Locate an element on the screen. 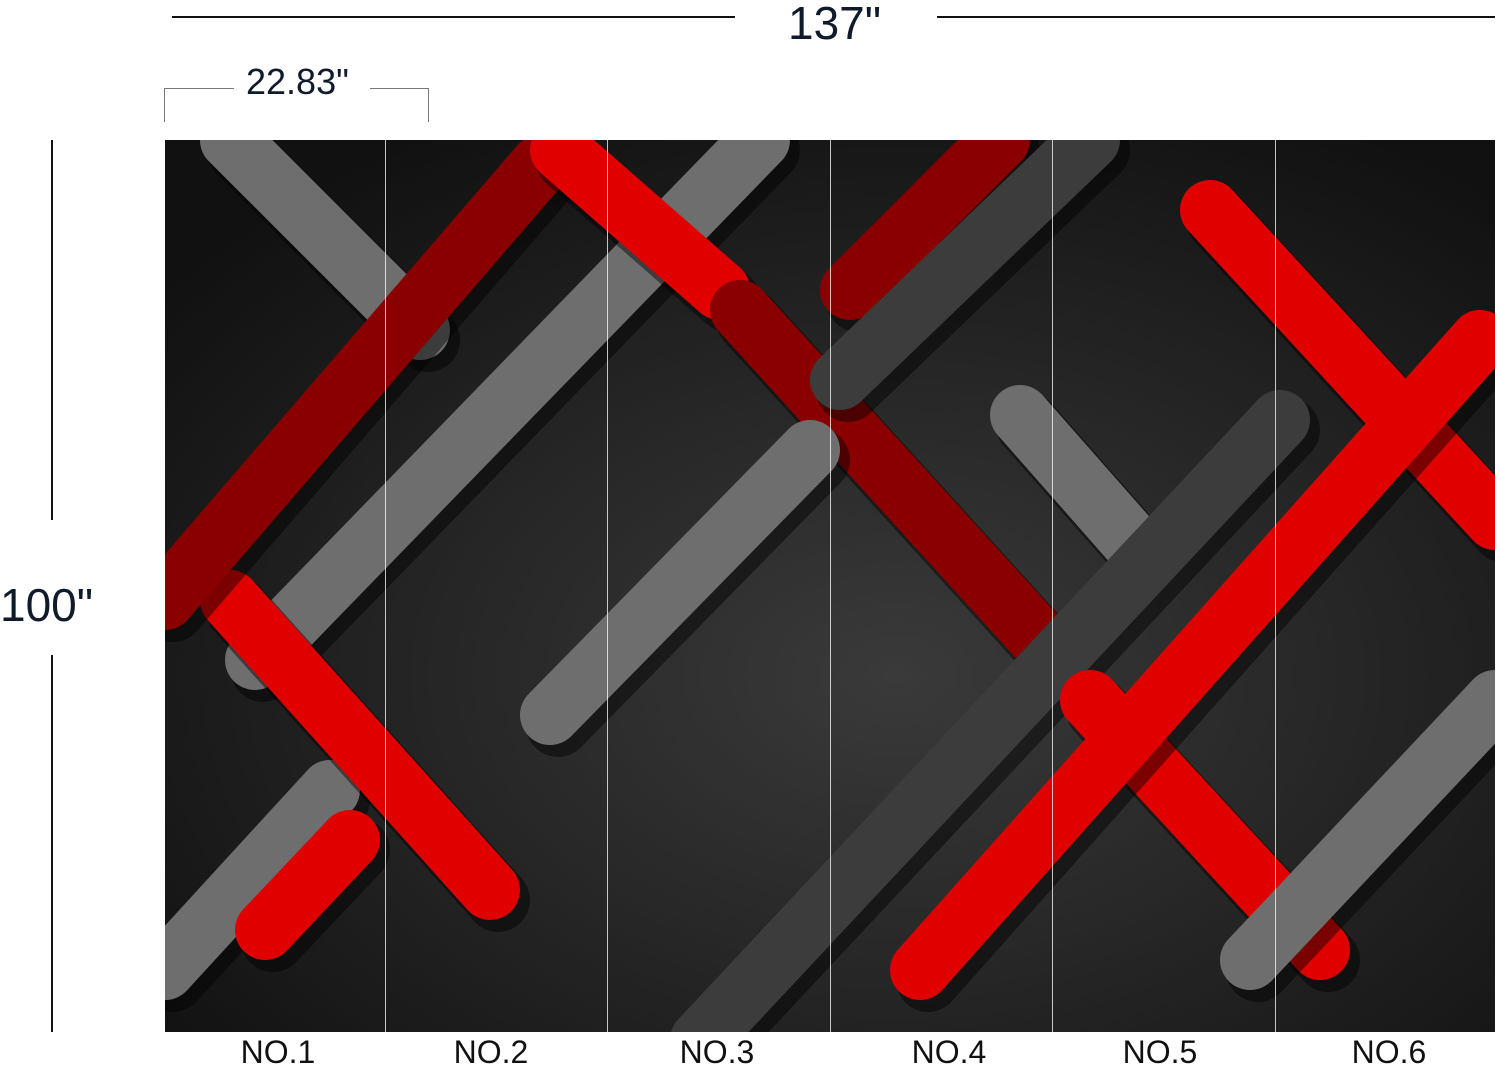 The image size is (1500, 1071). width-dimension-line-right is located at coordinates (1216, 17).